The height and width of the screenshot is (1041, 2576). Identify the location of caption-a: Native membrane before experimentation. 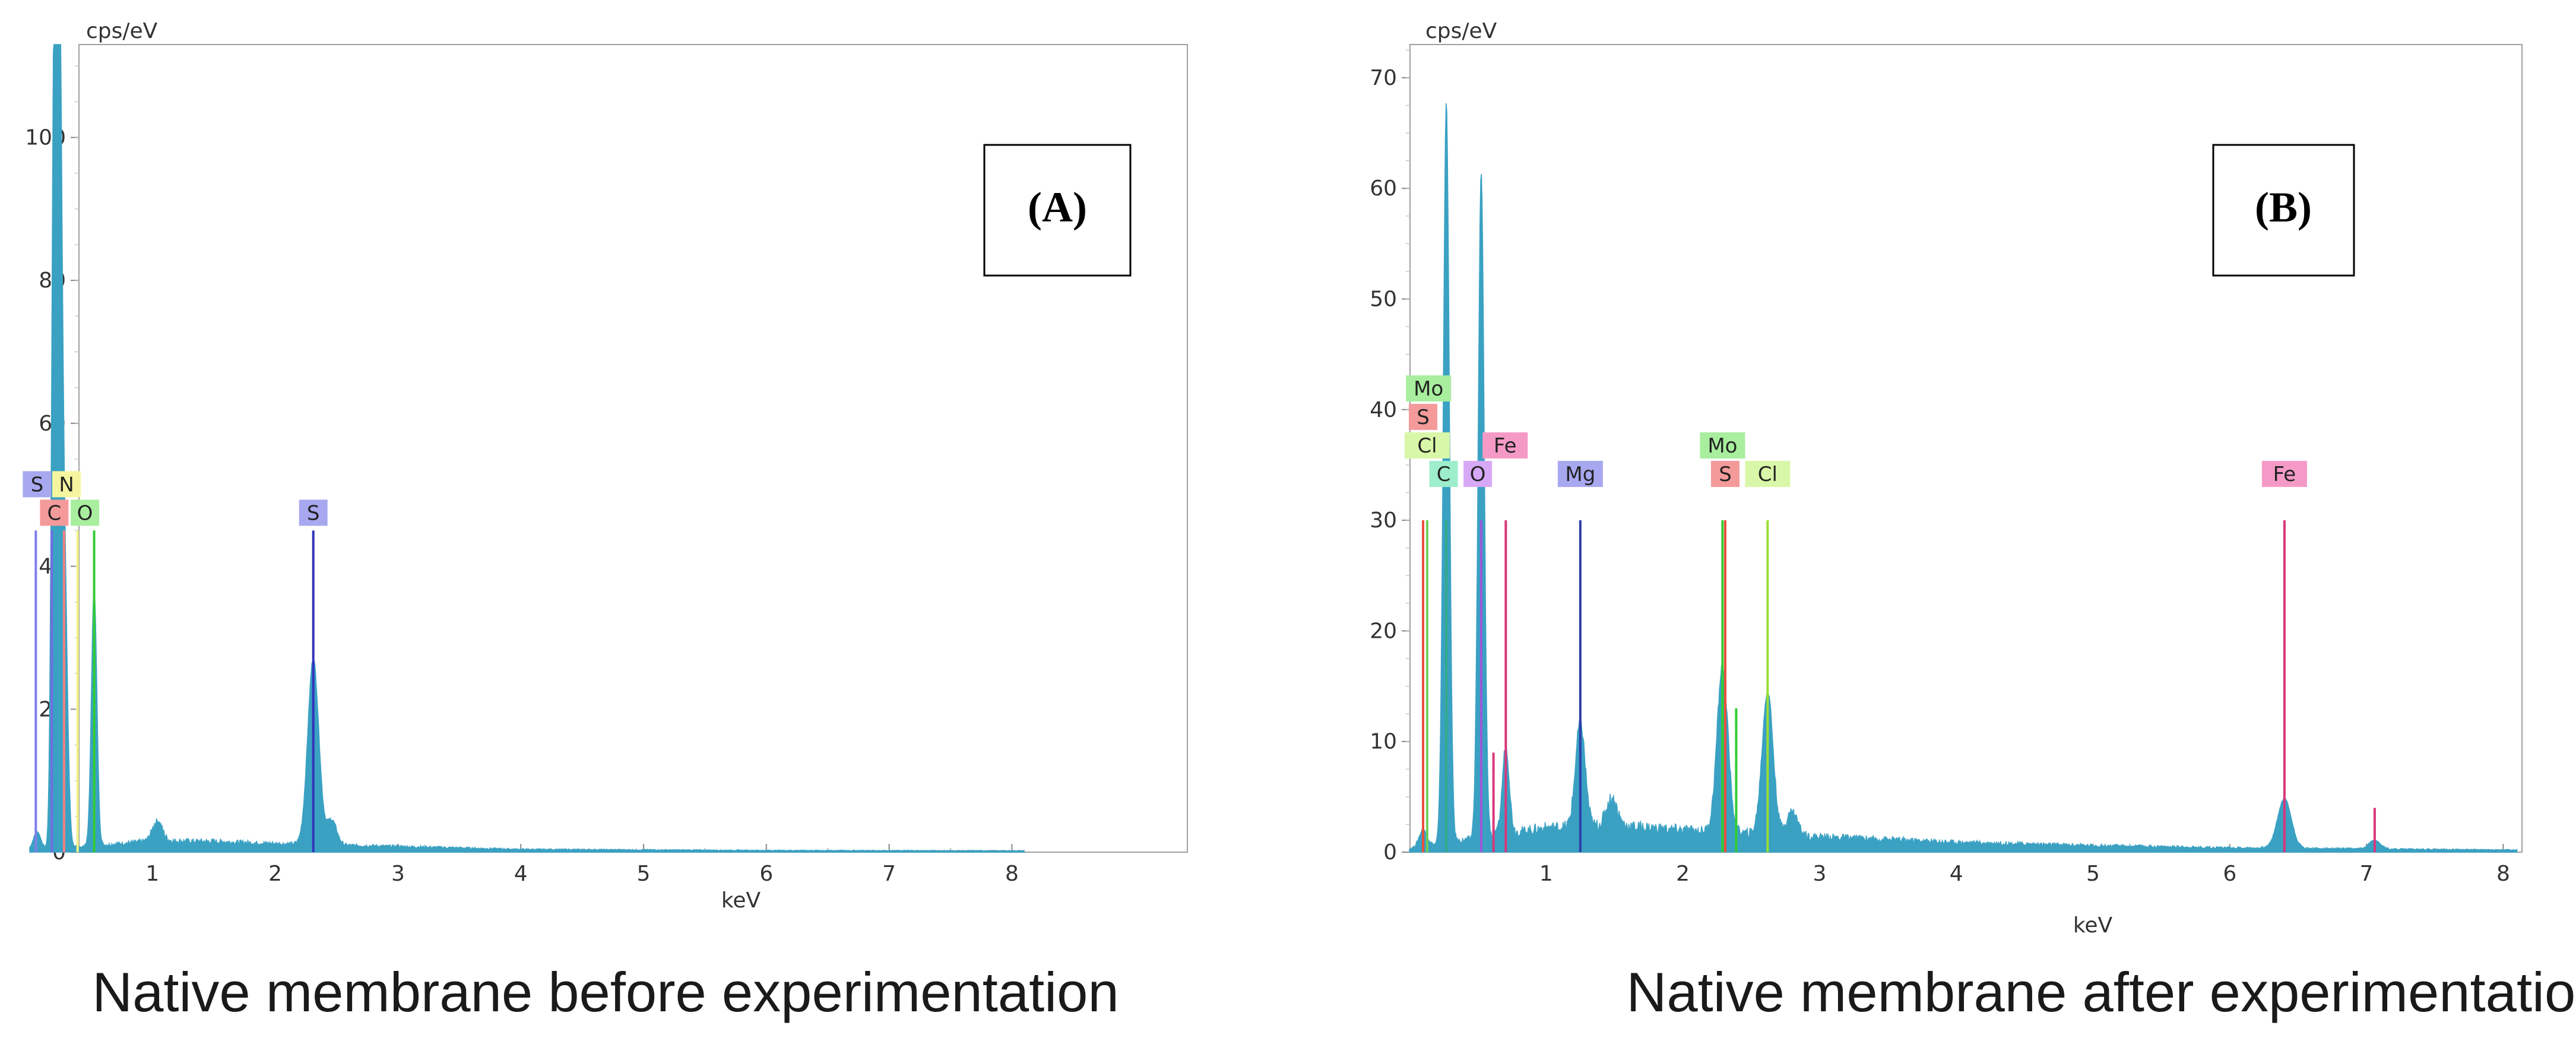
(606, 992).